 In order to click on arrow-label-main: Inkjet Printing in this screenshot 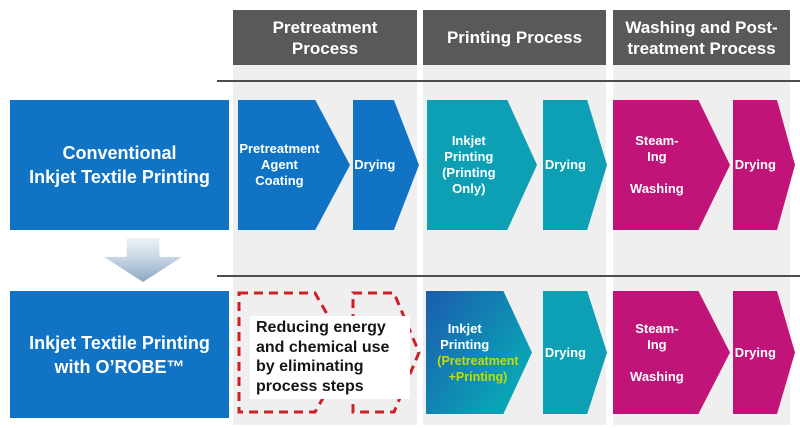, I will do `click(465, 336)`.